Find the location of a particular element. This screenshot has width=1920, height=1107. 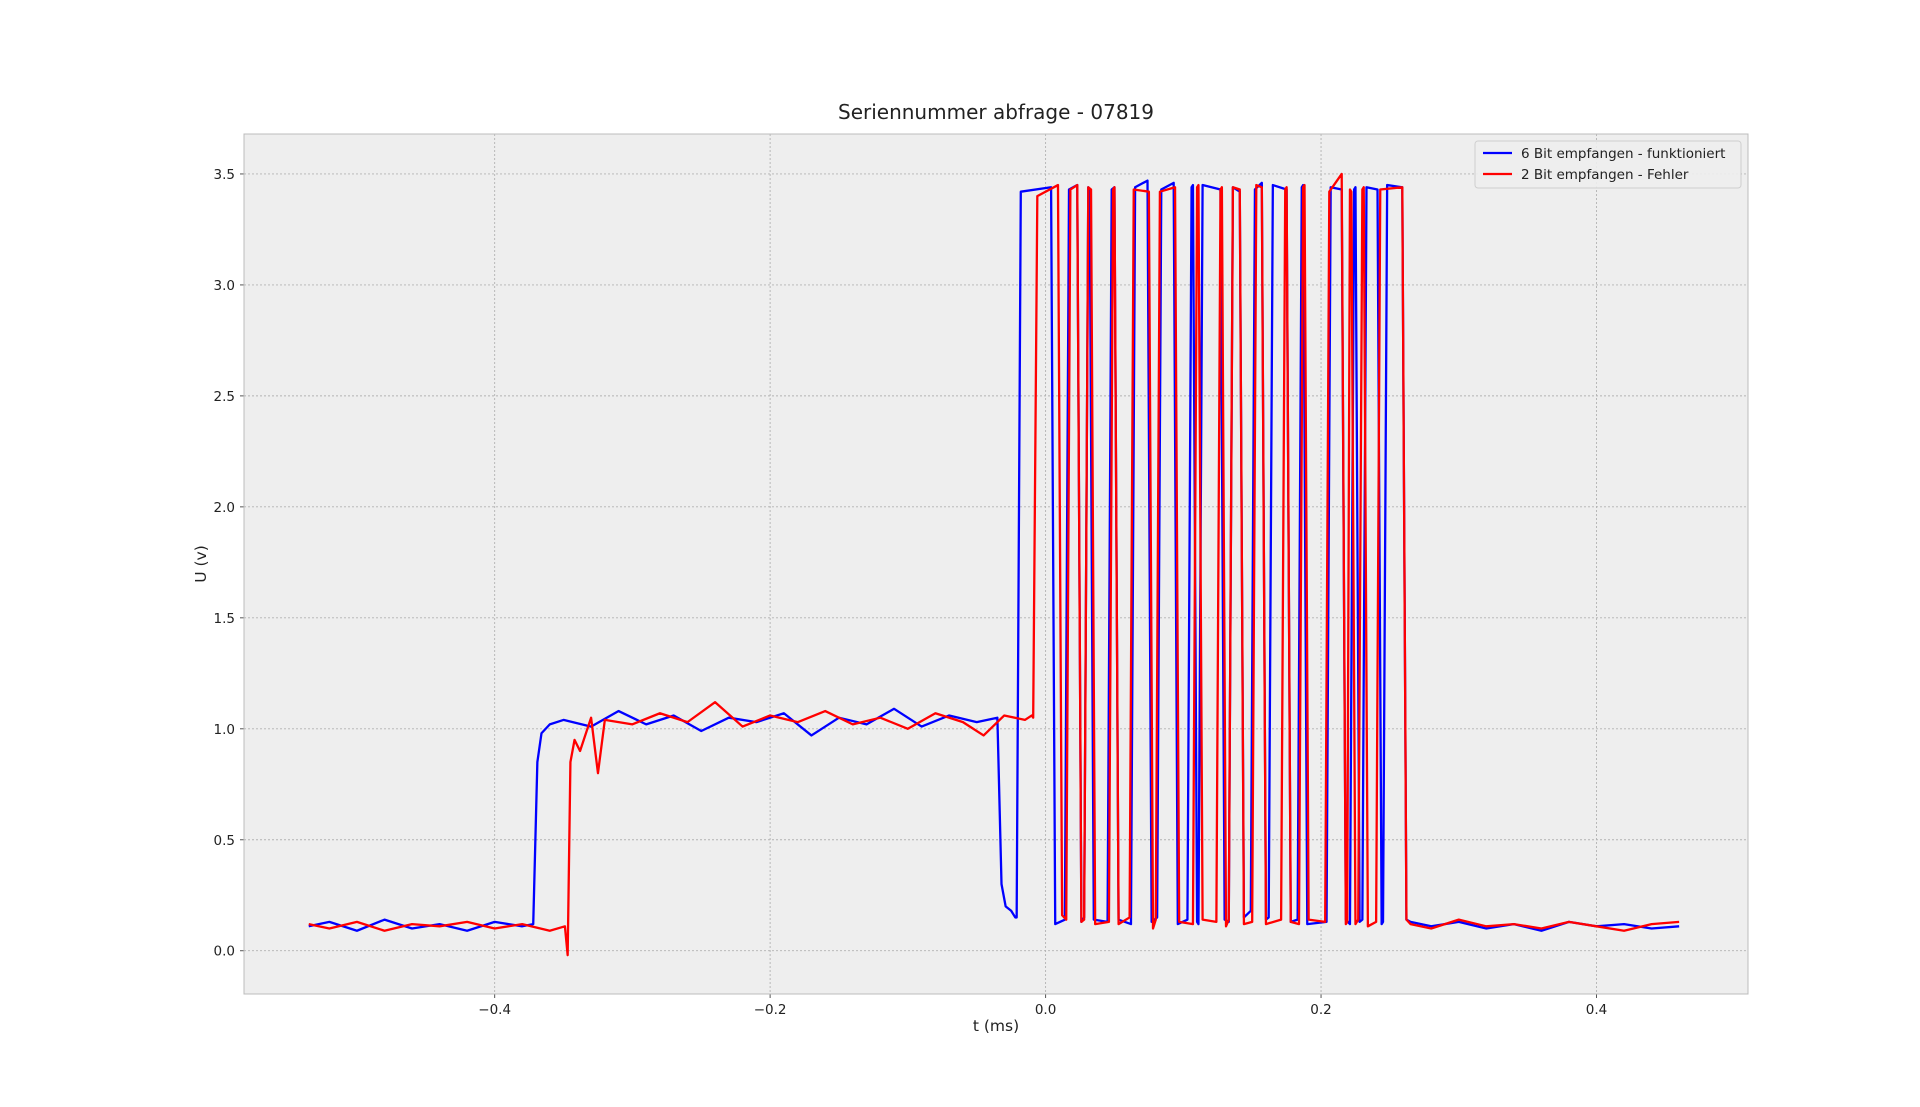

y-tick-label: 2.5 is located at coordinates (224, 397).